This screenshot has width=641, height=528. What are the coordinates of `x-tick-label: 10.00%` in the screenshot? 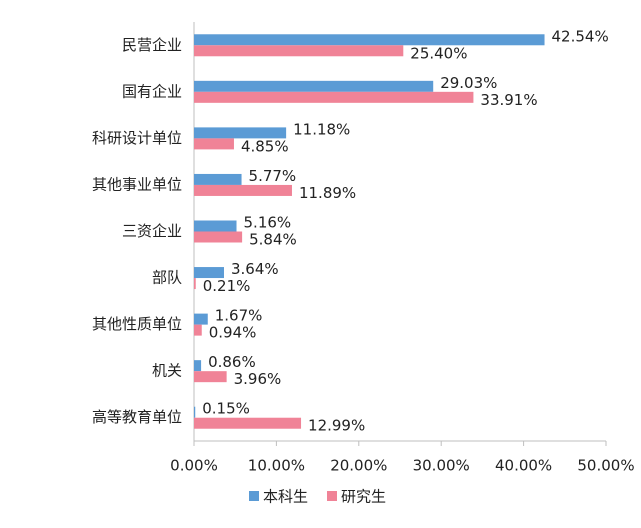 It's located at (276, 466).